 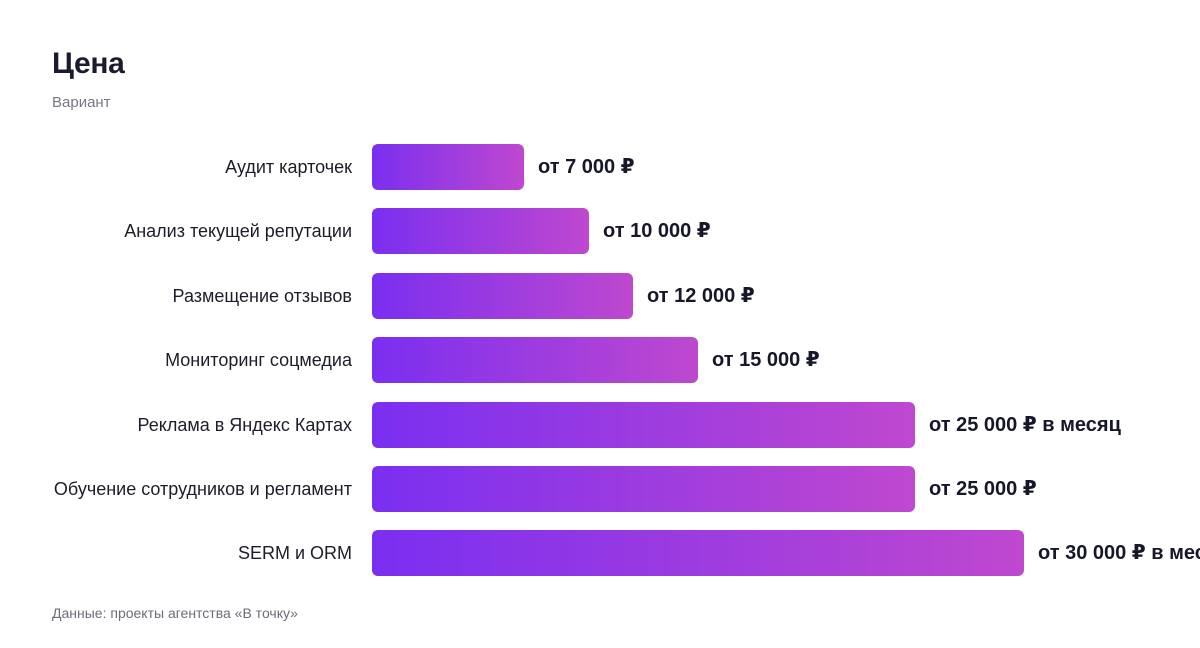 I want to click on value-label: от 25 000 ₽, so click(x=983, y=489).